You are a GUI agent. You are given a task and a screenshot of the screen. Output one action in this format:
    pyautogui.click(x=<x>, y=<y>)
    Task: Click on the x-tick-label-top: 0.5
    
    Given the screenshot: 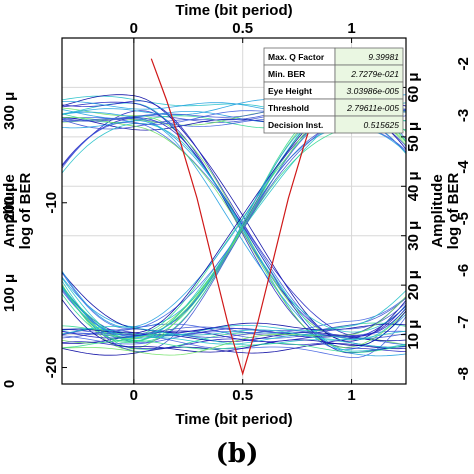 What is the action you would take?
    pyautogui.click(x=242, y=28)
    